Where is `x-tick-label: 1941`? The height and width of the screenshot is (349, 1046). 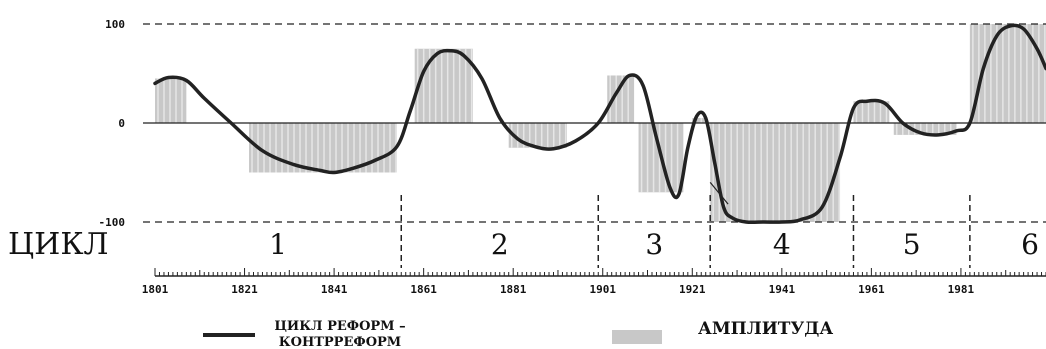 x-tick-label: 1941 is located at coordinates (782, 289).